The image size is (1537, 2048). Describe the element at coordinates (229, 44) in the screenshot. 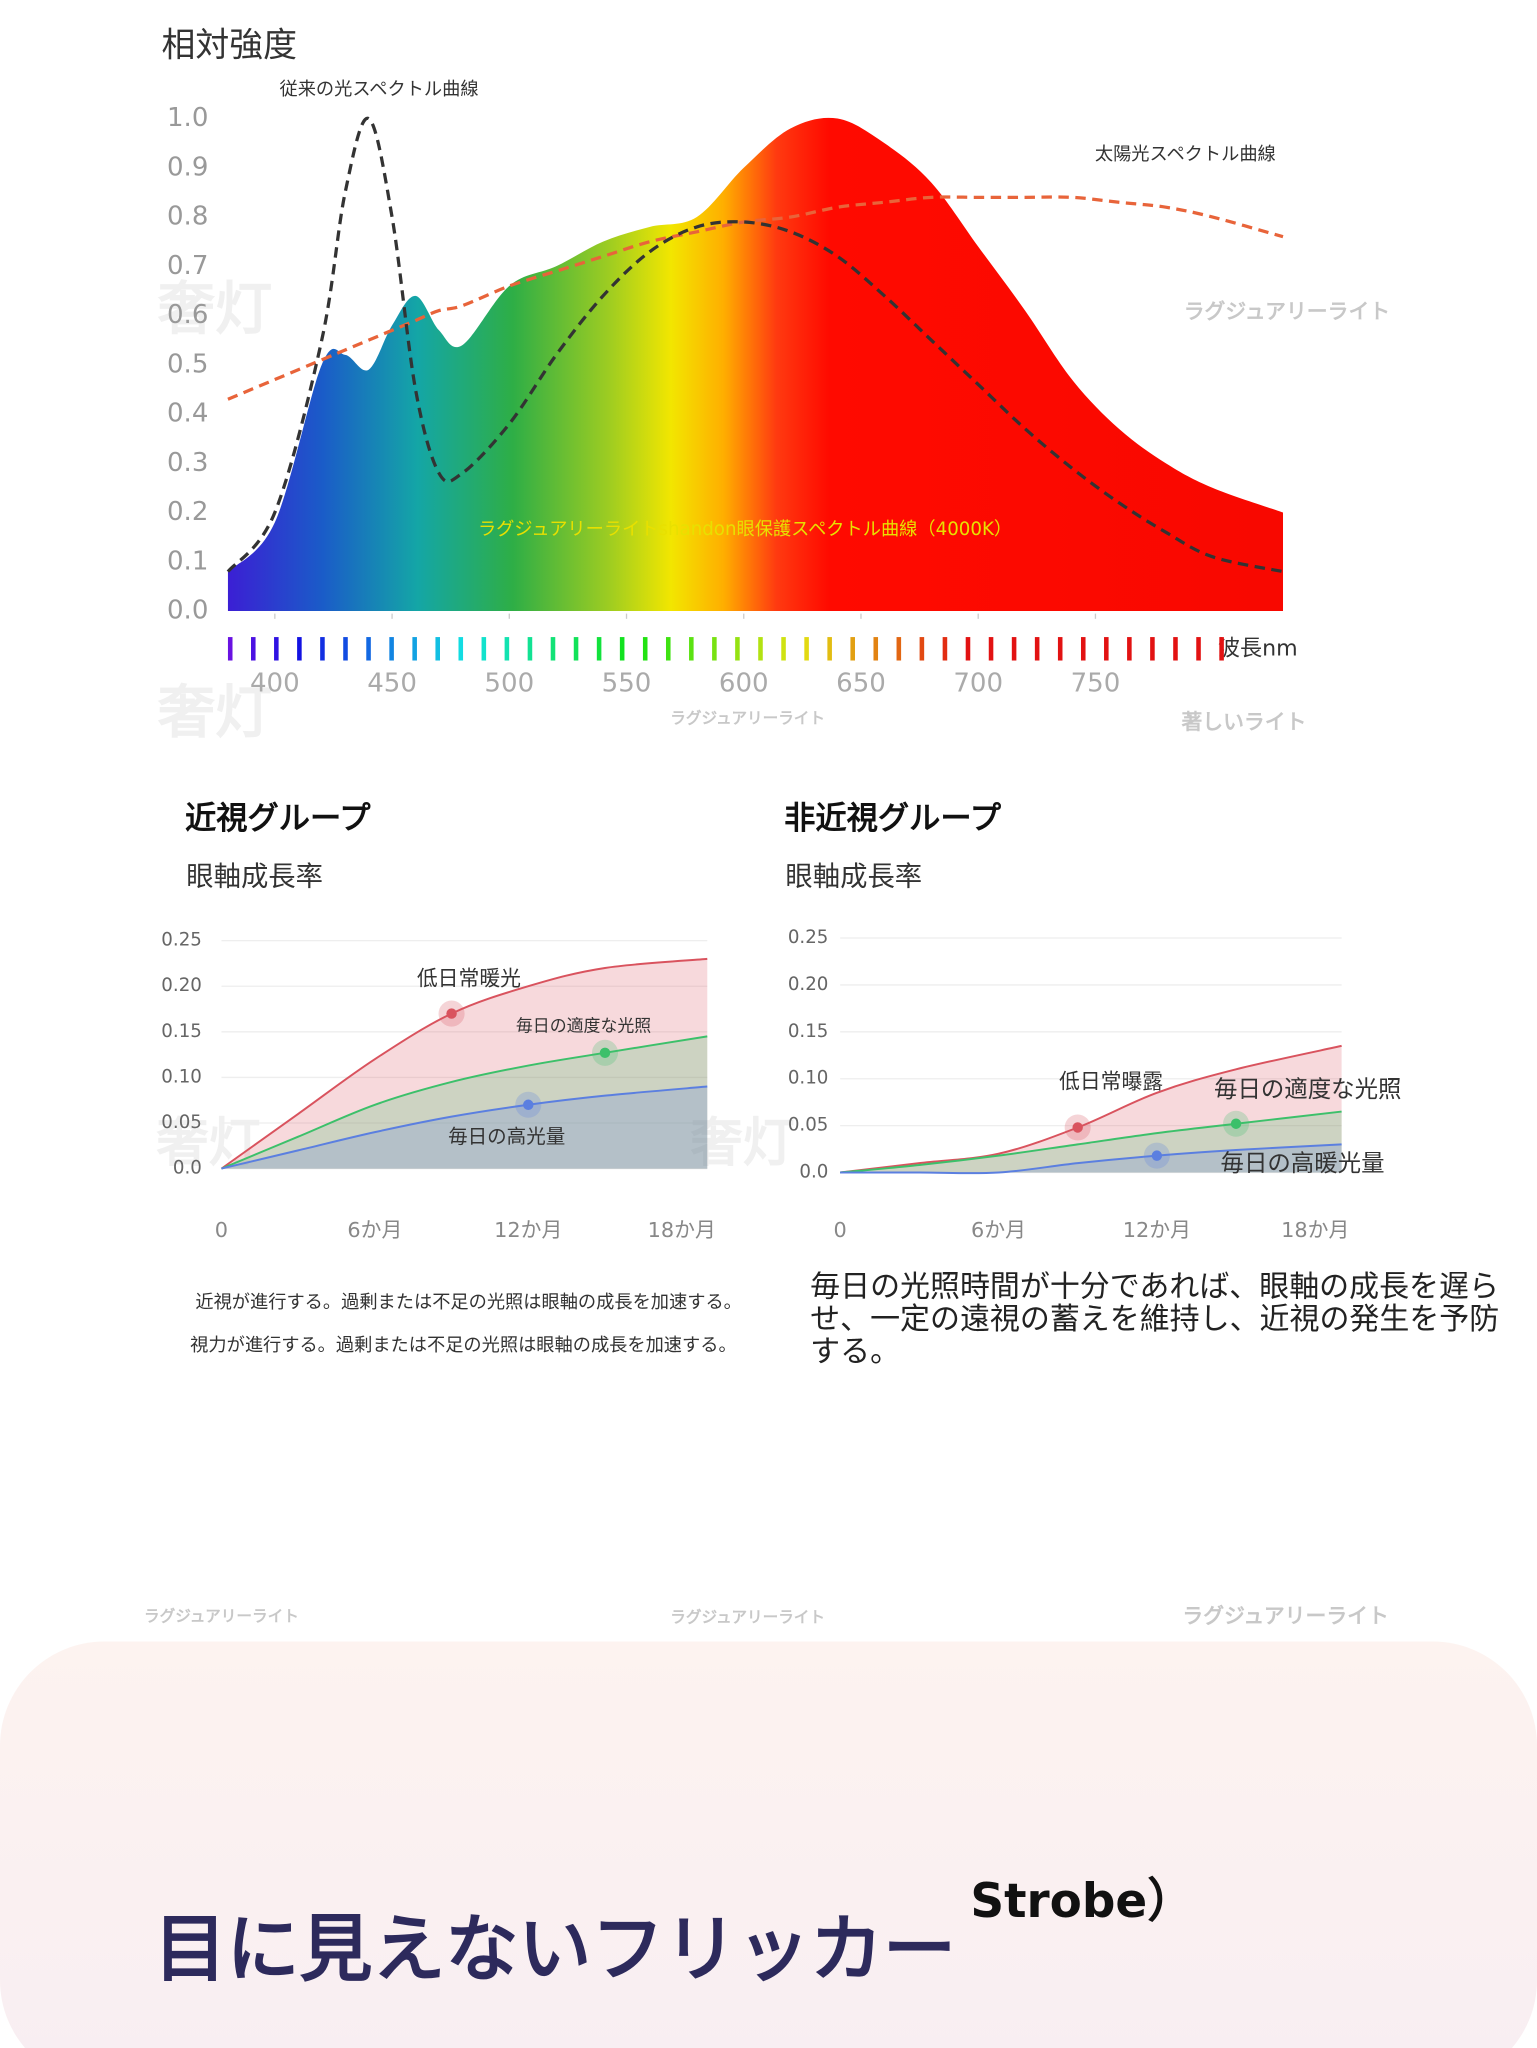

I see `y-axis-label: 相対強度` at that location.